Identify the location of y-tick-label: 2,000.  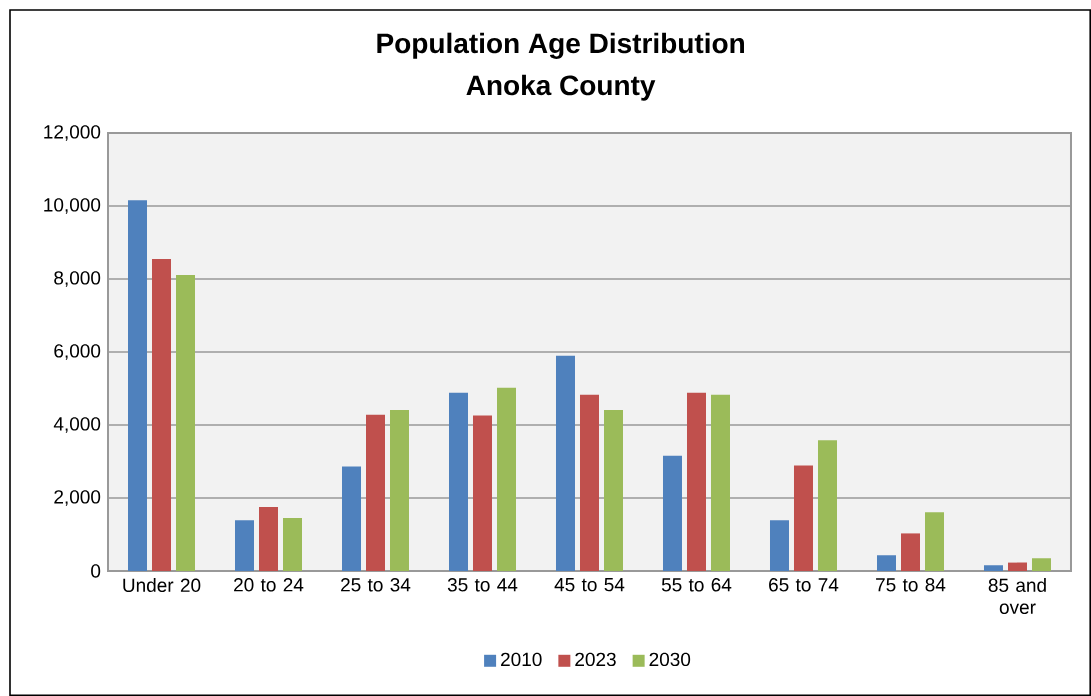
(77, 498).